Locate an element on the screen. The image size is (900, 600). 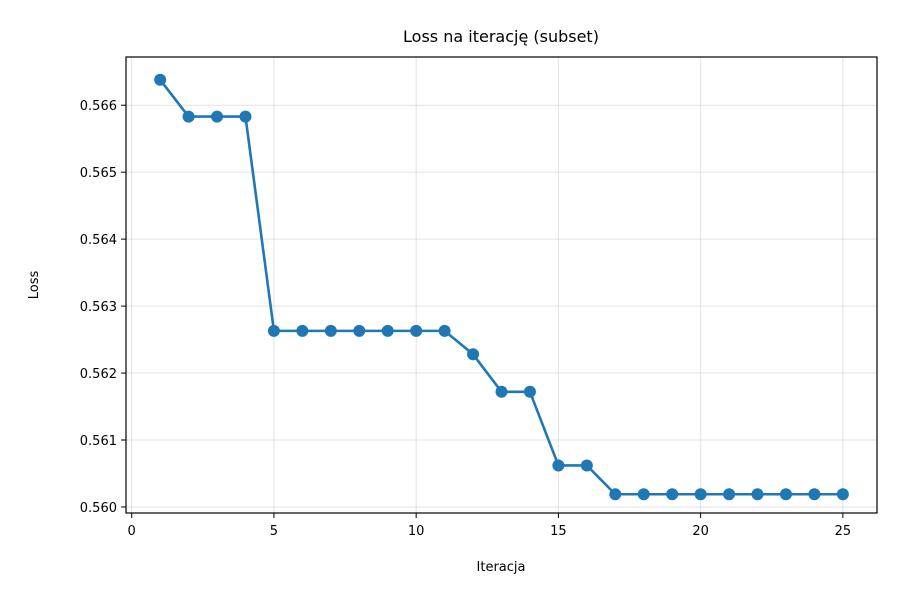
y-tick-label: 0.564 is located at coordinates (98, 240).